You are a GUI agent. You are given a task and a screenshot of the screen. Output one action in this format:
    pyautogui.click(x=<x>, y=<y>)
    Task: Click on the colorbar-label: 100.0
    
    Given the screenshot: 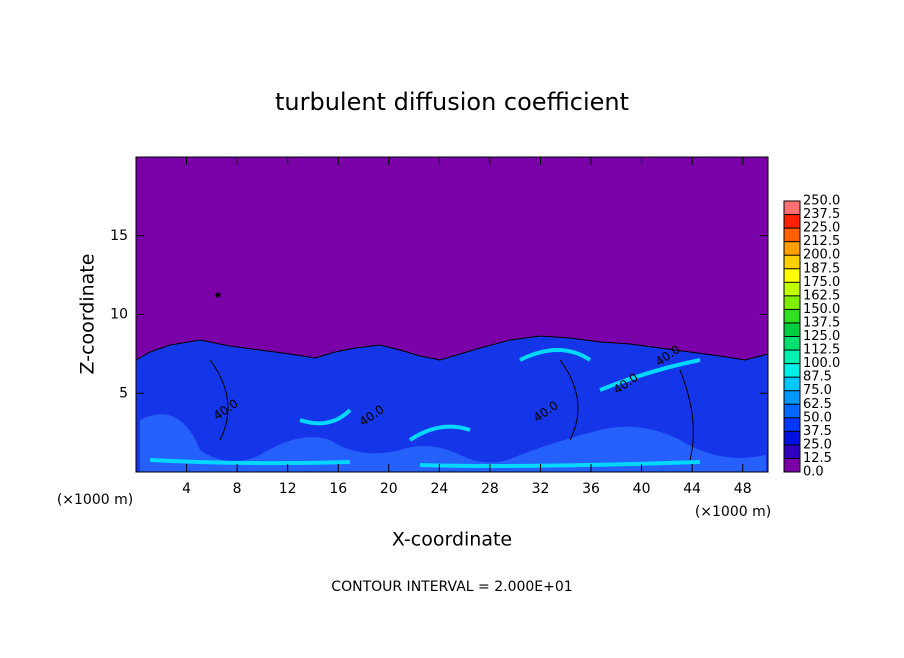 What is the action you would take?
    pyautogui.click(x=821, y=363)
    